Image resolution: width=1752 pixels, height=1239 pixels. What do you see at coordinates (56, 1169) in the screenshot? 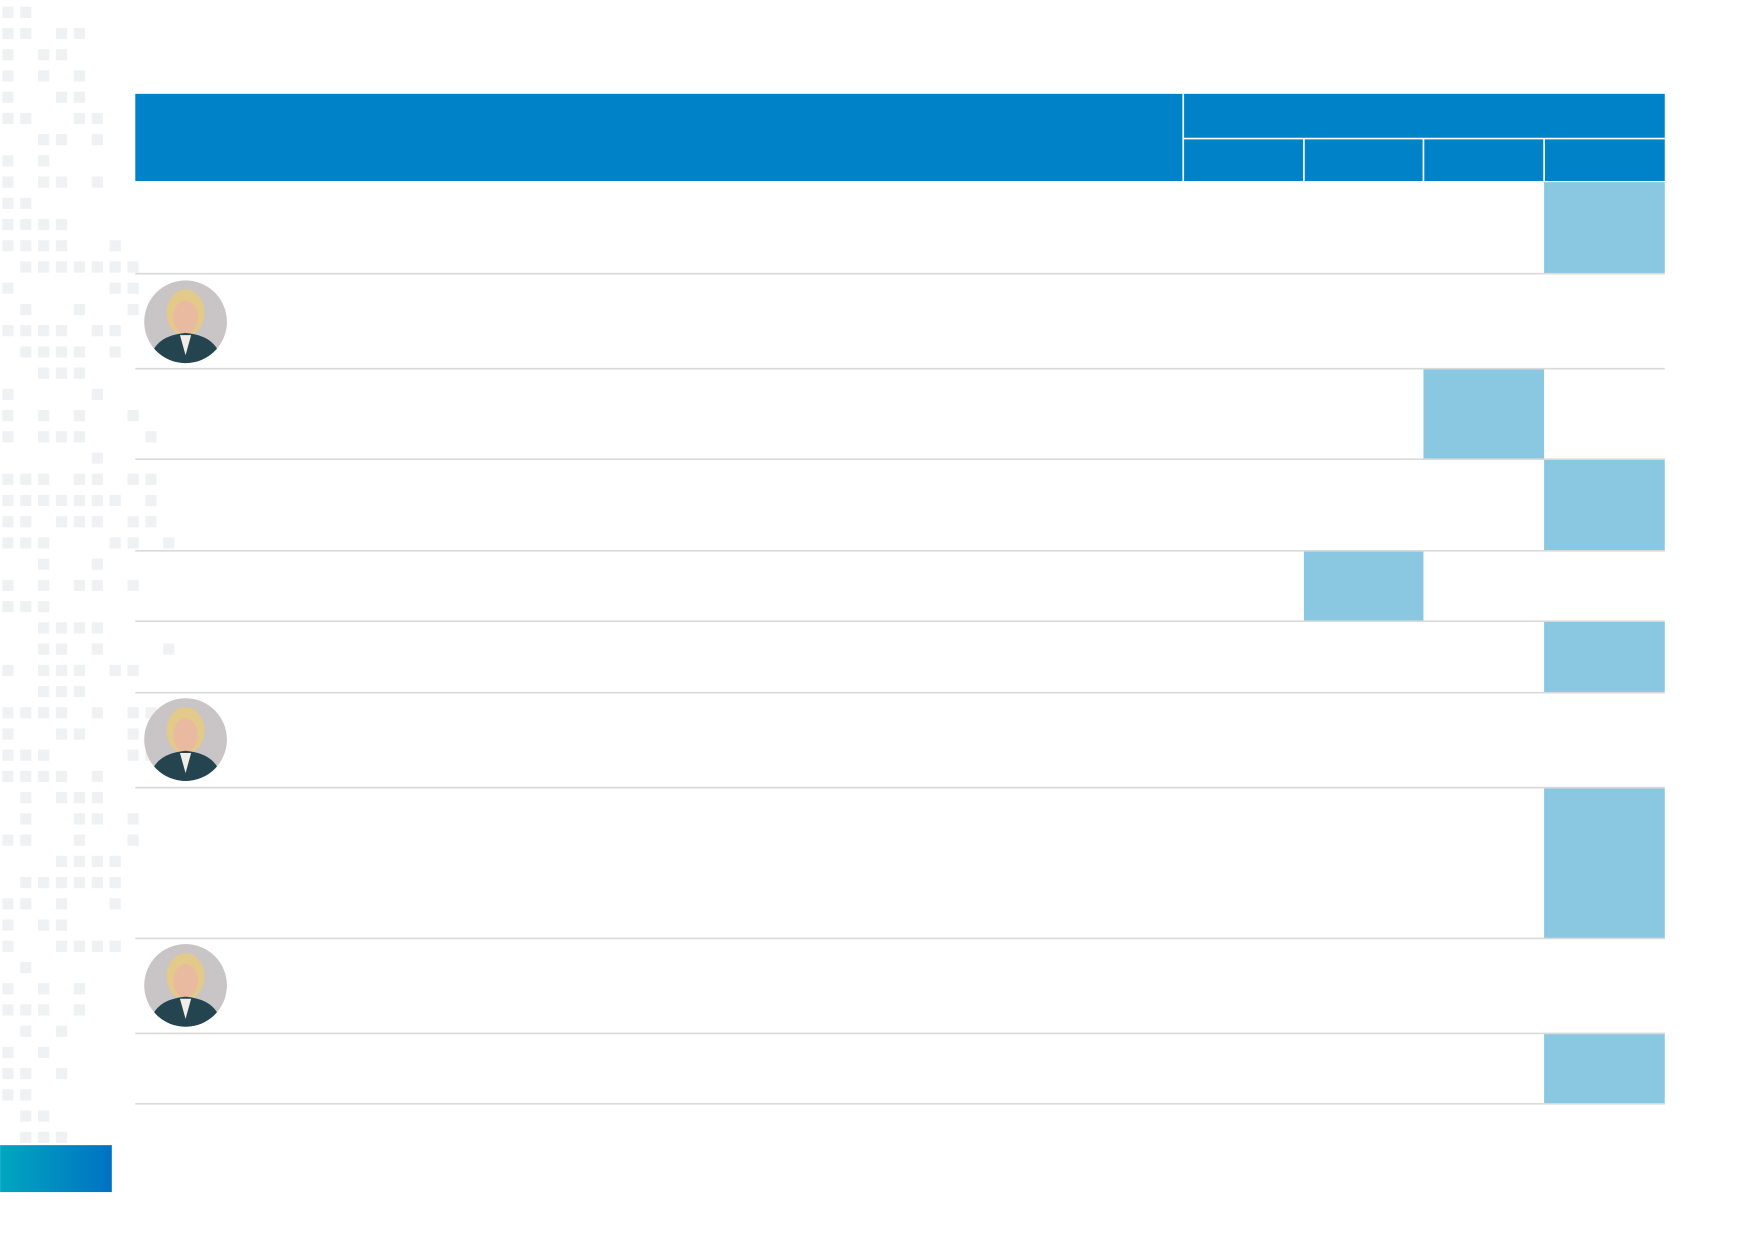
I see `page-tab` at bounding box center [56, 1169].